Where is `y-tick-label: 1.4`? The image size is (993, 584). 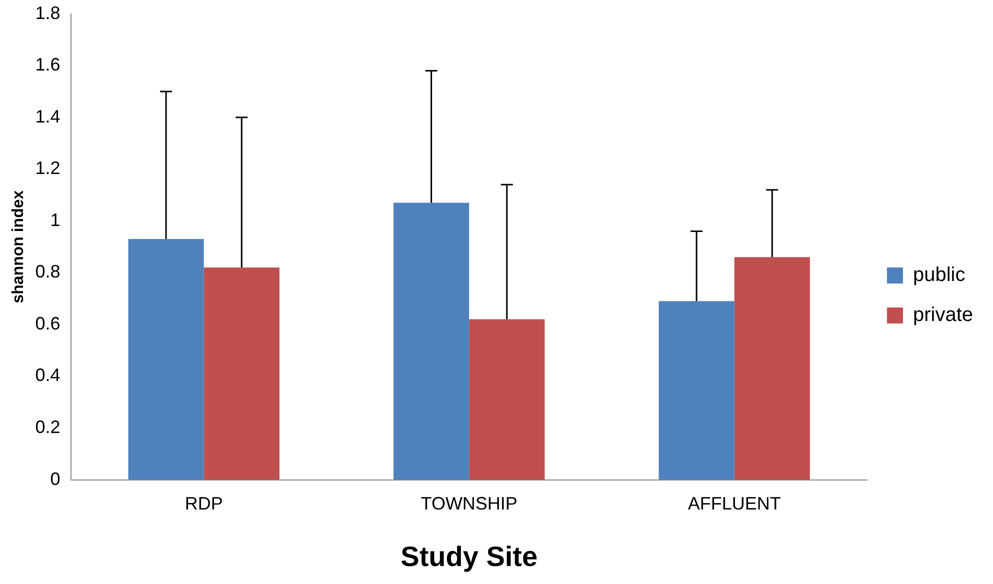
y-tick-label: 1.4 is located at coordinates (47, 116).